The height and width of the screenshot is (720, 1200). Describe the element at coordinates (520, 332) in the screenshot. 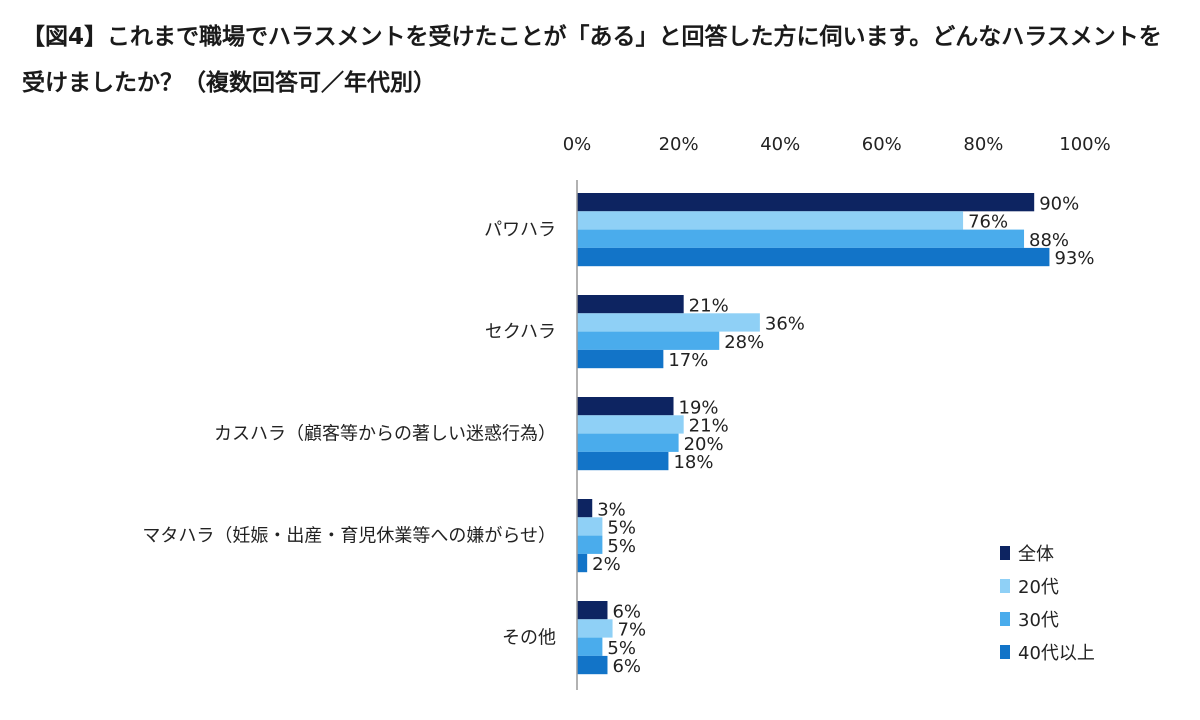

I see `category-label: セクハラ` at that location.